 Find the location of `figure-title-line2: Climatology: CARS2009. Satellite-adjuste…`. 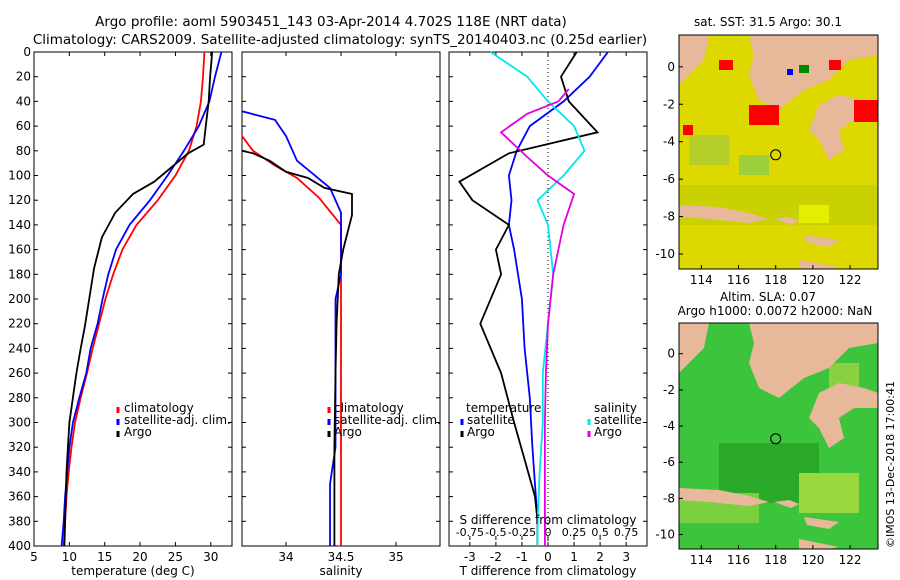

figure-title-line2: Climatology: CARS2009. Satellite-adjuste… is located at coordinates (340, 40).